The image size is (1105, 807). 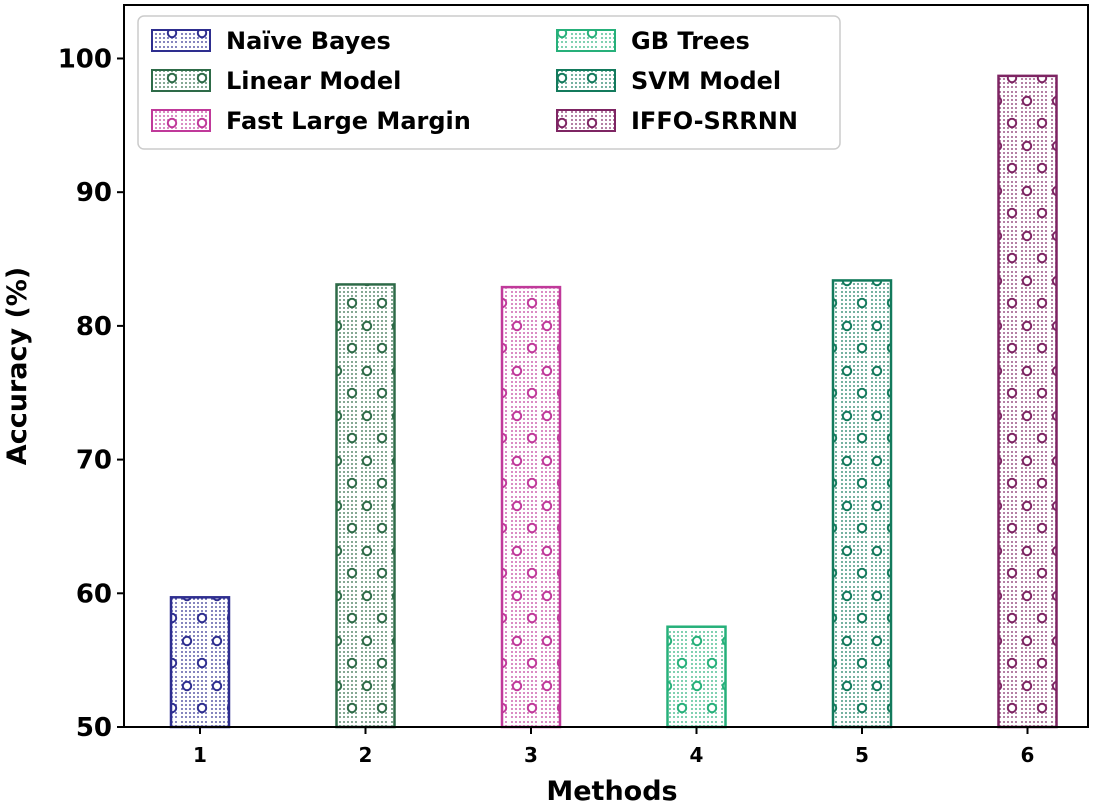 What do you see at coordinates (611, 791) in the screenshot?
I see `x-axis-title: Methods` at bounding box center [611, 791].